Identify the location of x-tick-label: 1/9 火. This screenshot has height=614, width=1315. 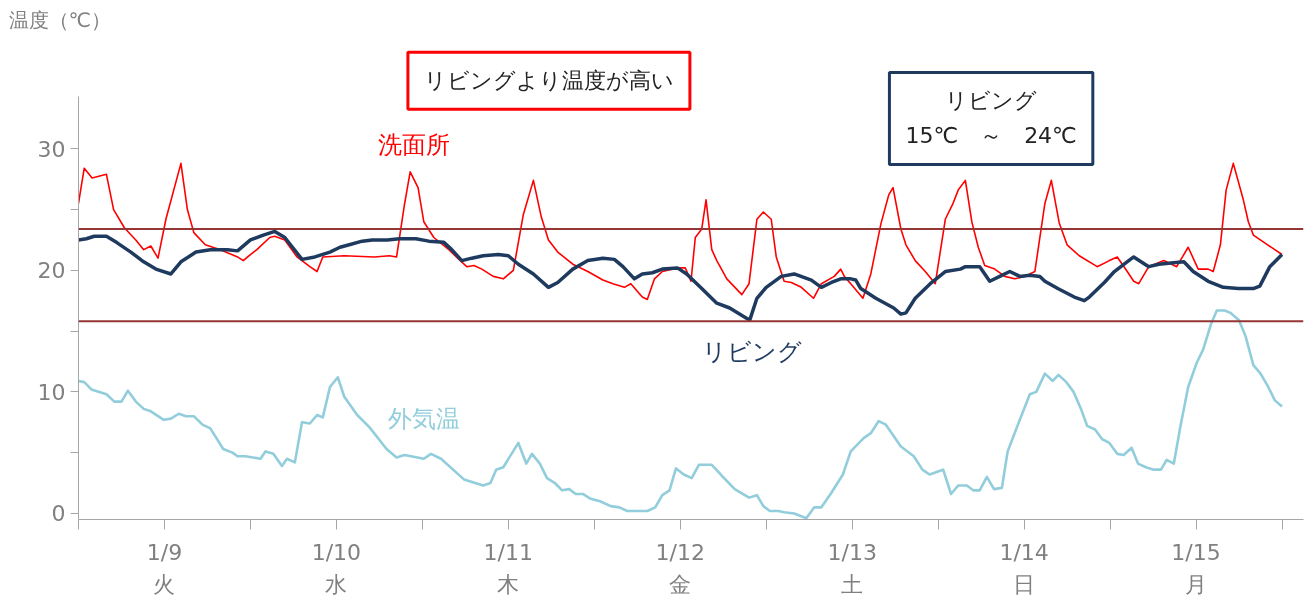
(164, 568).